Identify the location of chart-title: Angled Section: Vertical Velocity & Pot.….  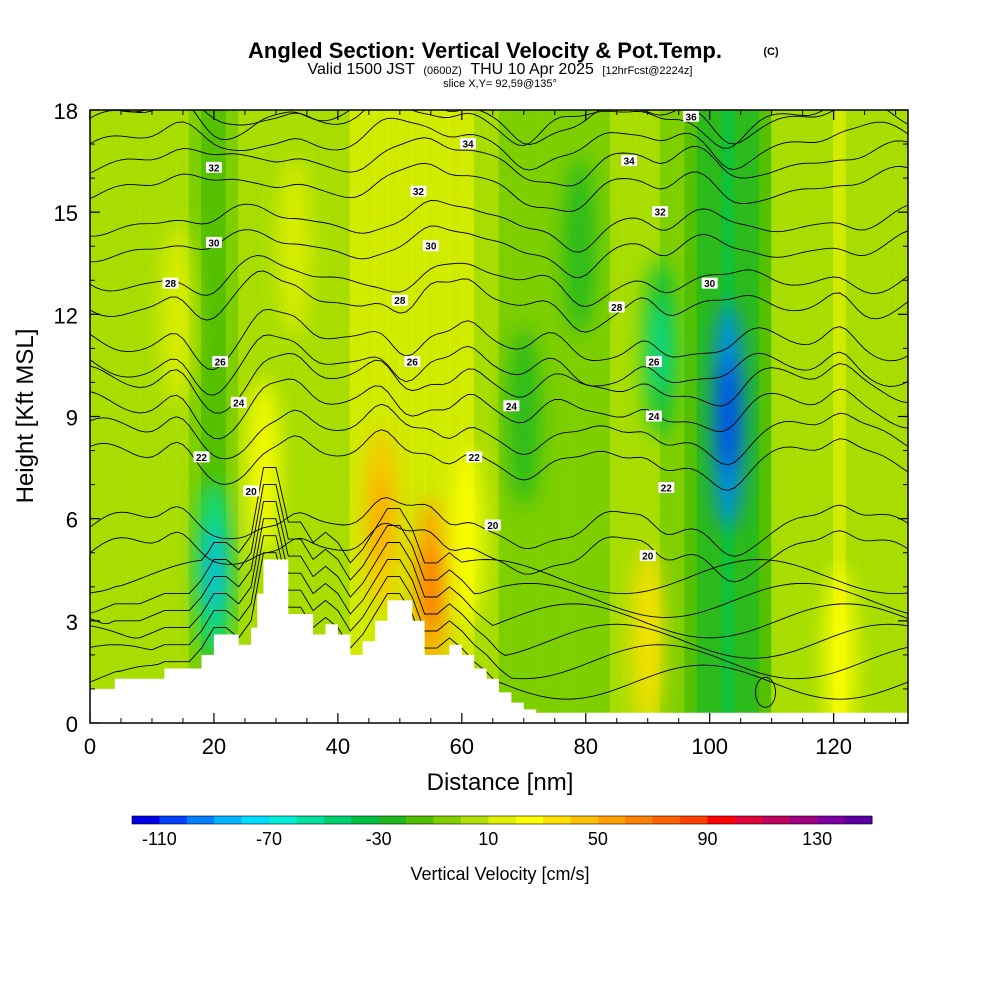
(485, 50).